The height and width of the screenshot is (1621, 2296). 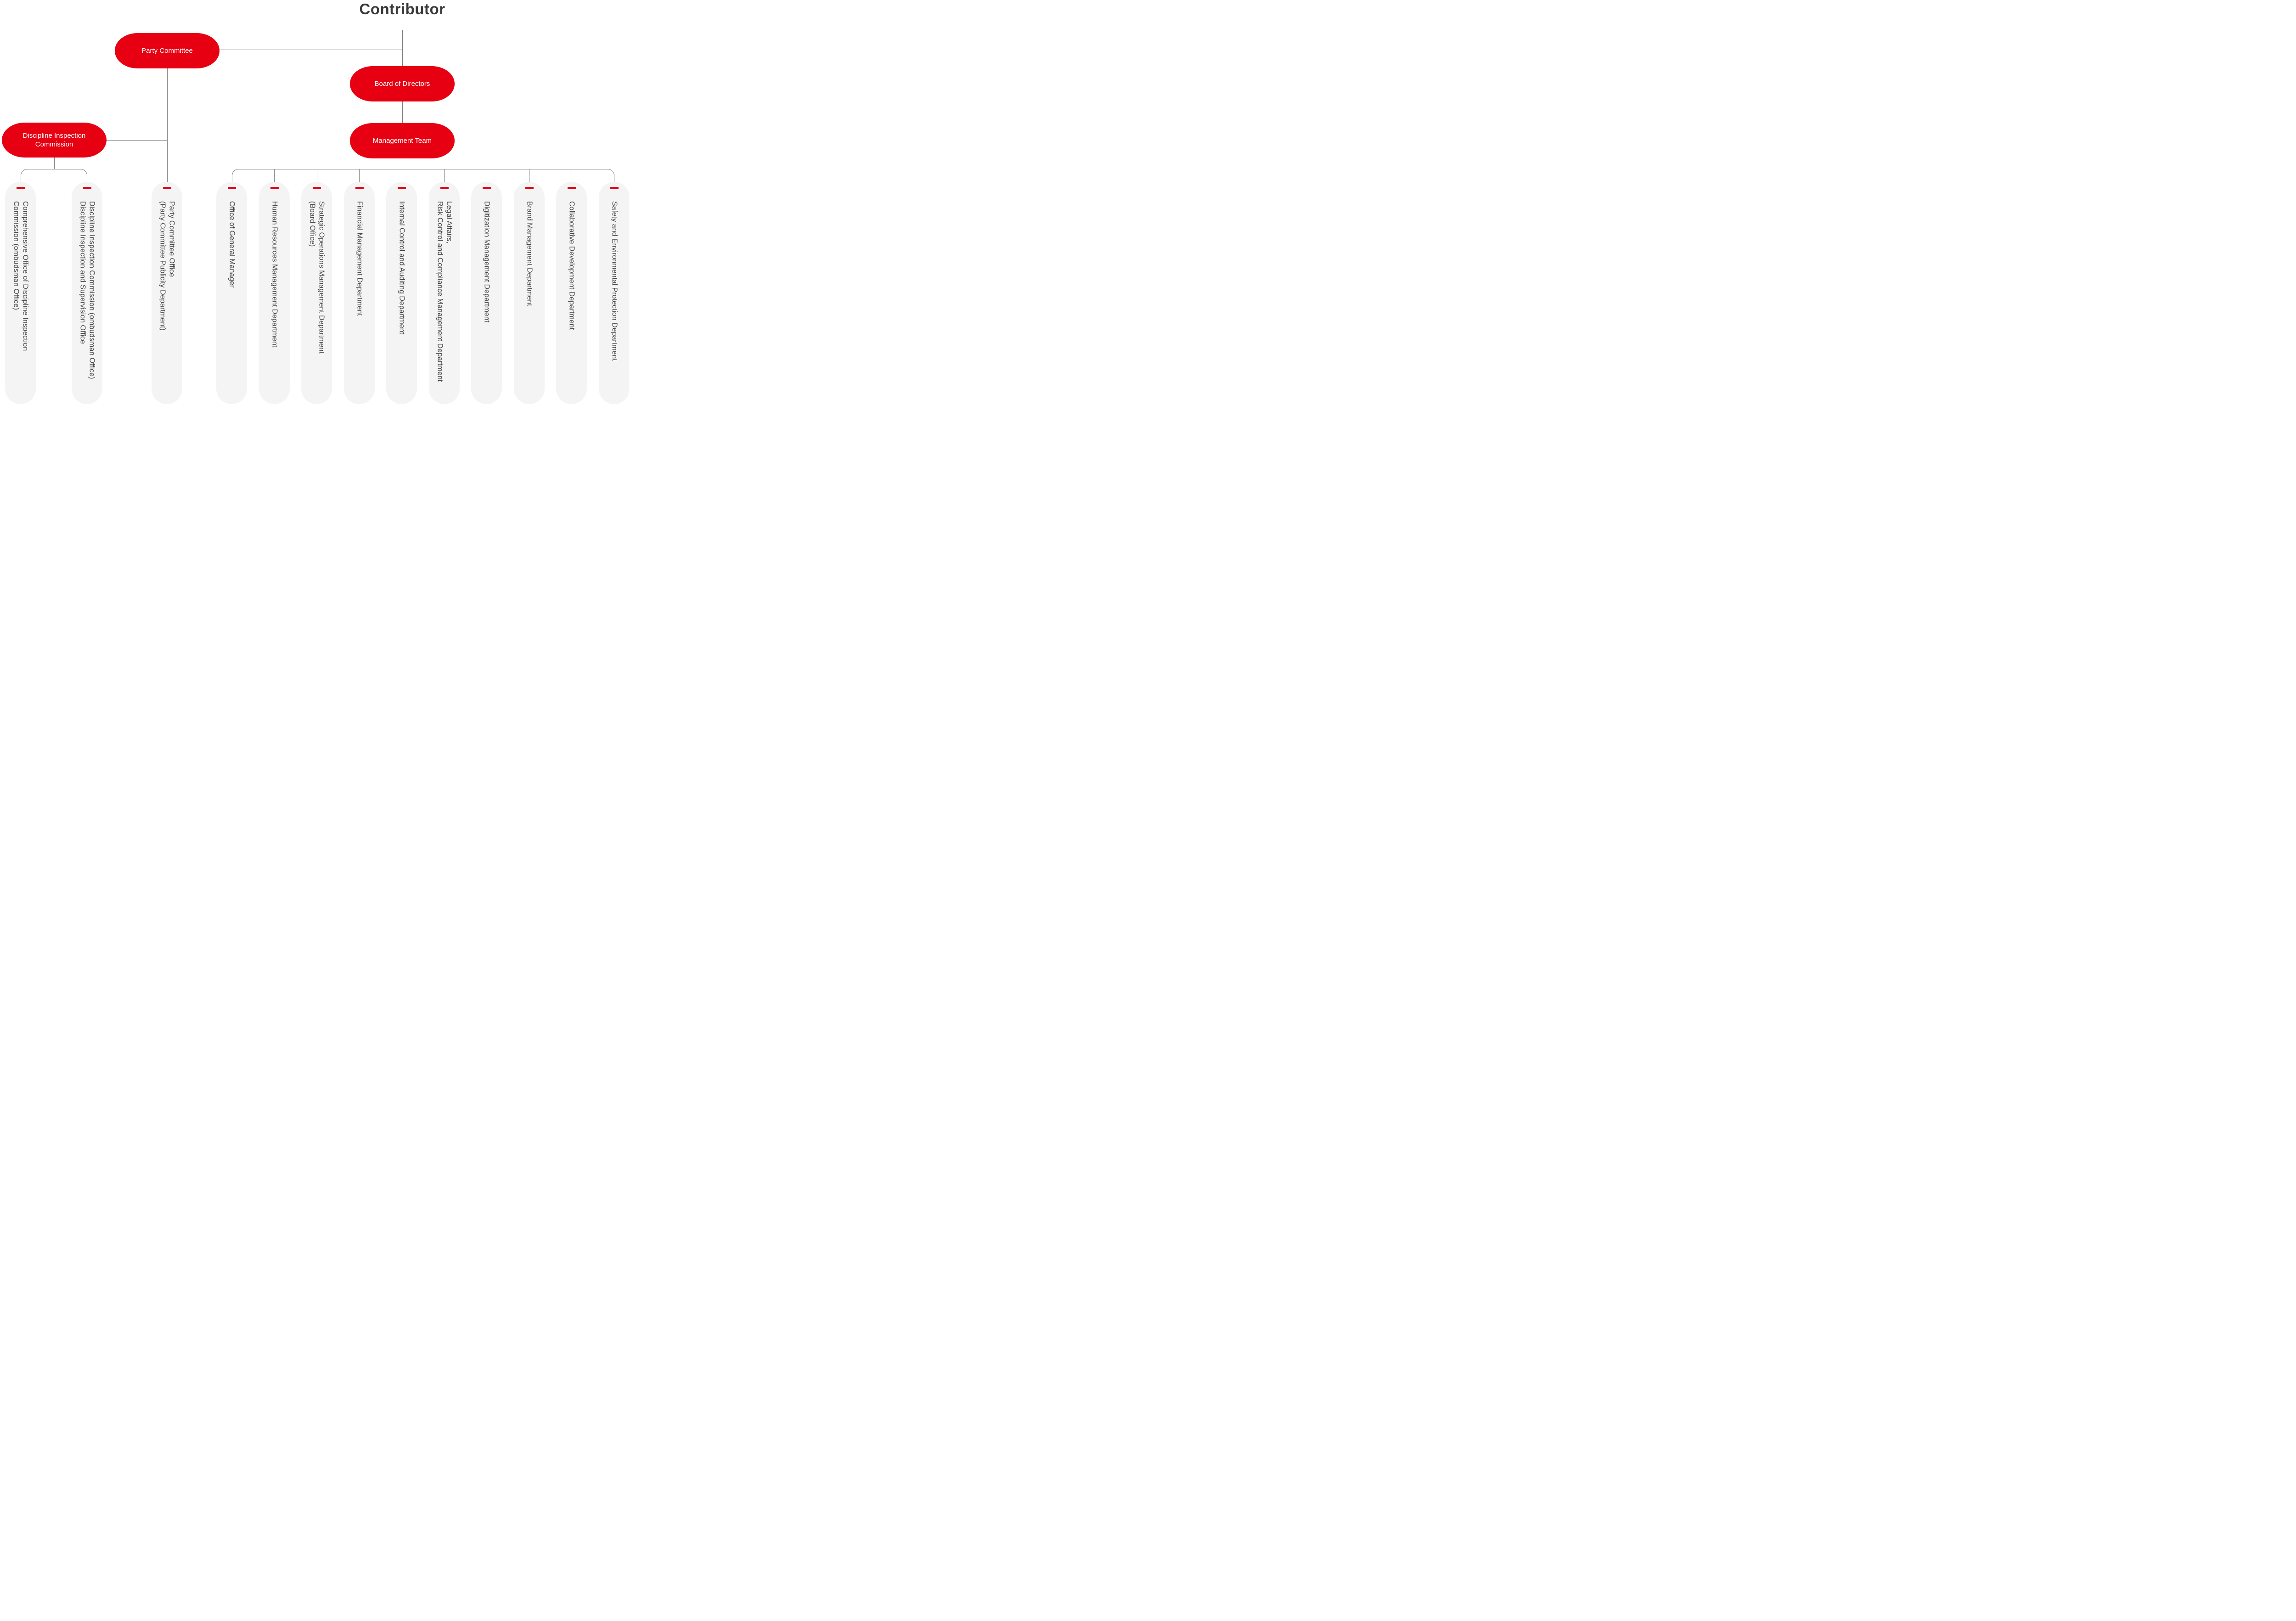 I want to click on node-label: Board of Directors, so click(x=402, y=84).